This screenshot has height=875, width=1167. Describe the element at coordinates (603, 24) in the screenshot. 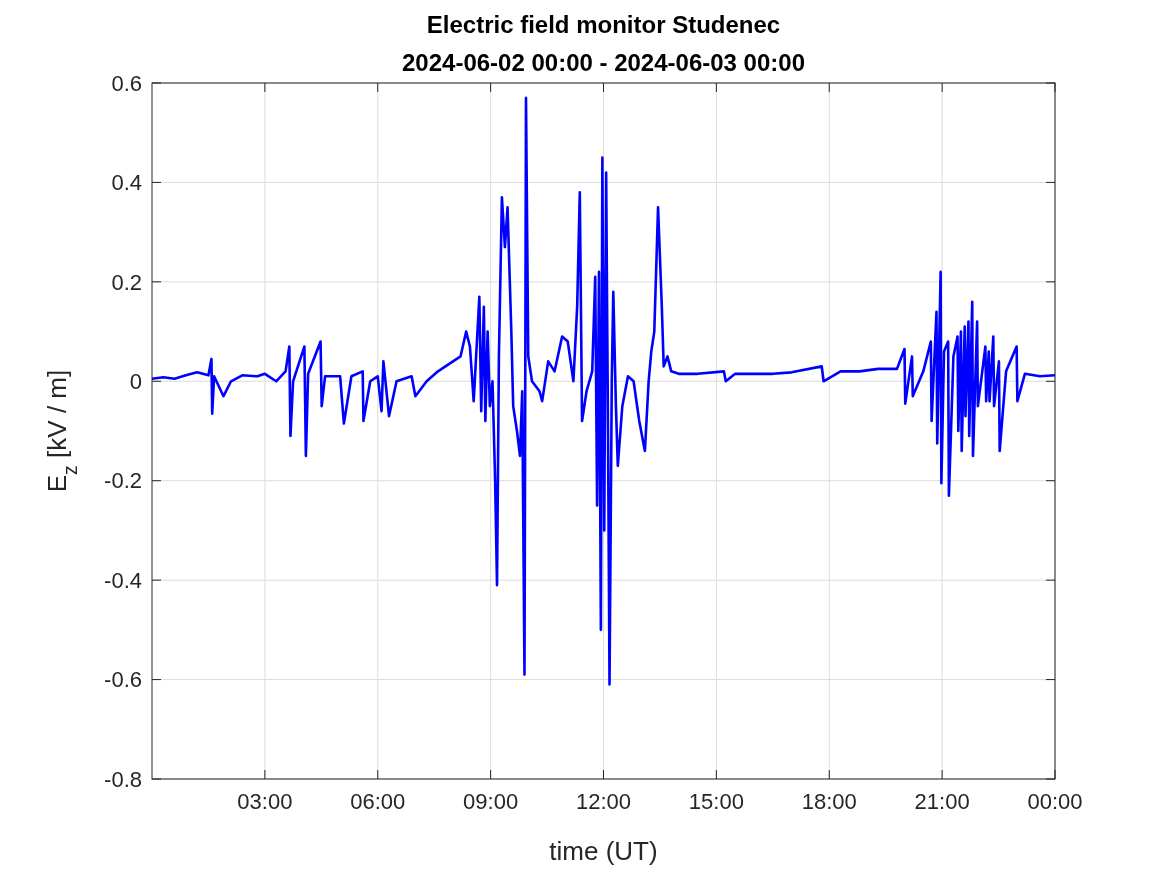

I see `chart-title: Electric field monitor Studenec` at that location.